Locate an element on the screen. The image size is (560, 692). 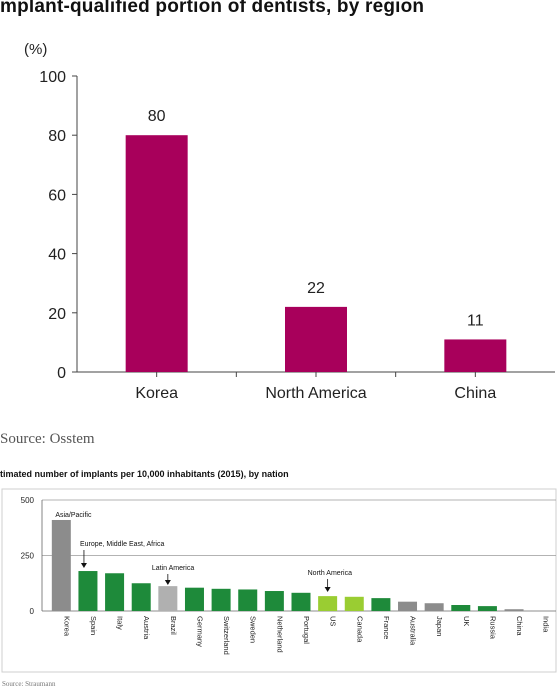
x-tick-label: France is located at coordinates (386, 627).